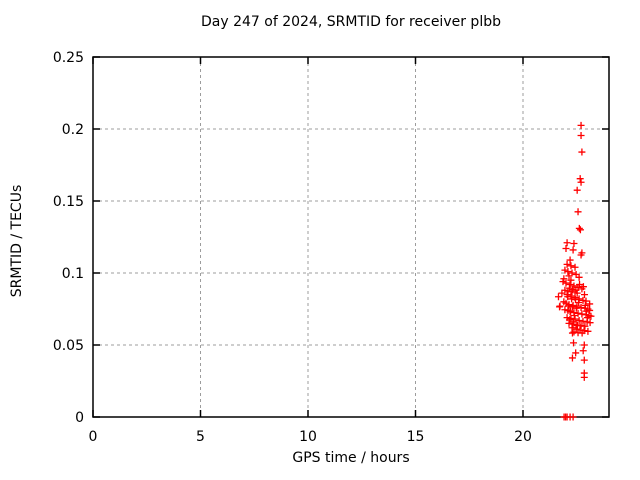 Image resolution: width=640 pixels, height=480 pixels. Describe the element at coordinates (68, 238) in the screenshot. I see `y-tick-labels: 0 0.05 0.1 0.15 0.2 0.25` at that location.